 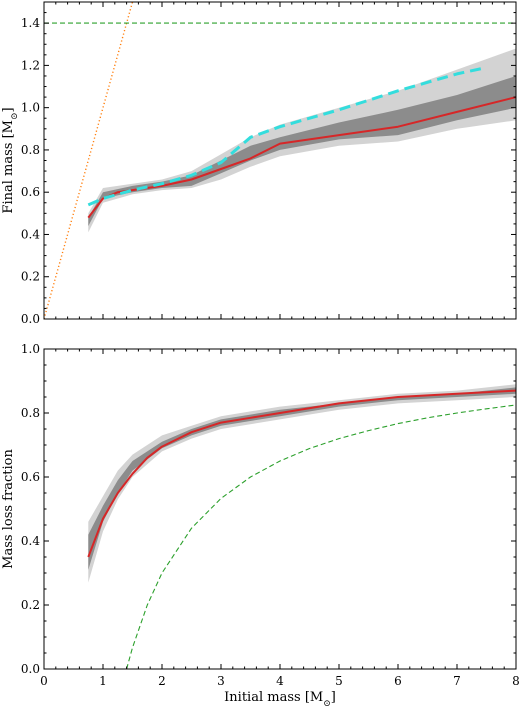 What do you see at coordinates (516, 681) in the screenshot?
I see `mass-loss-xtick-label: 8` at bounding box center [516, 681].